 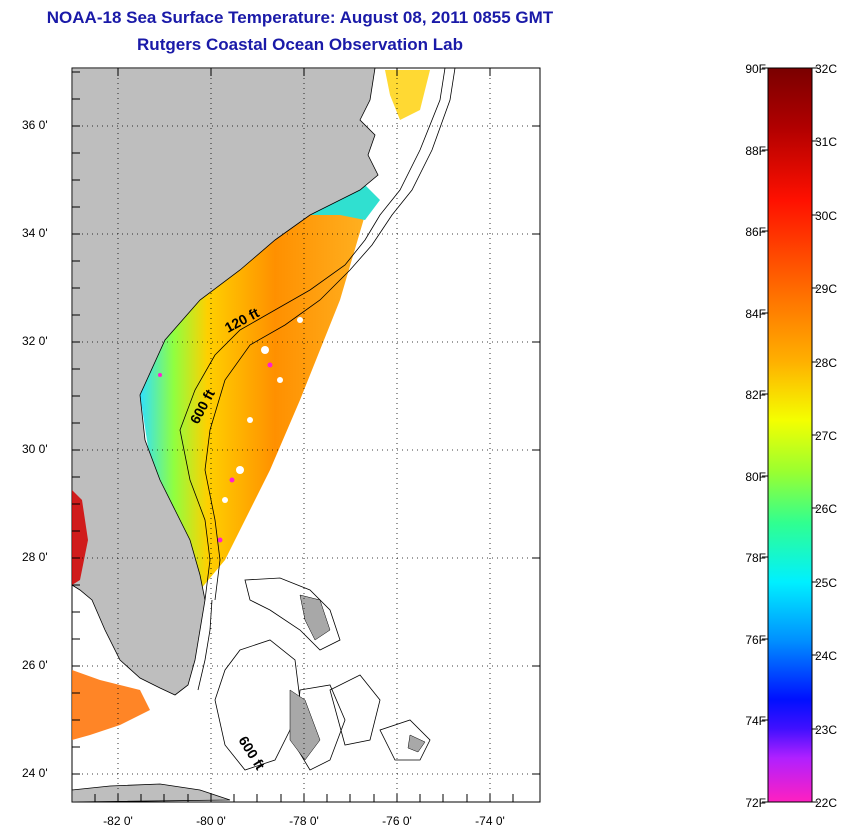 I want to click on colorbar-label-86f: 86F, so click(x=755, y=232).